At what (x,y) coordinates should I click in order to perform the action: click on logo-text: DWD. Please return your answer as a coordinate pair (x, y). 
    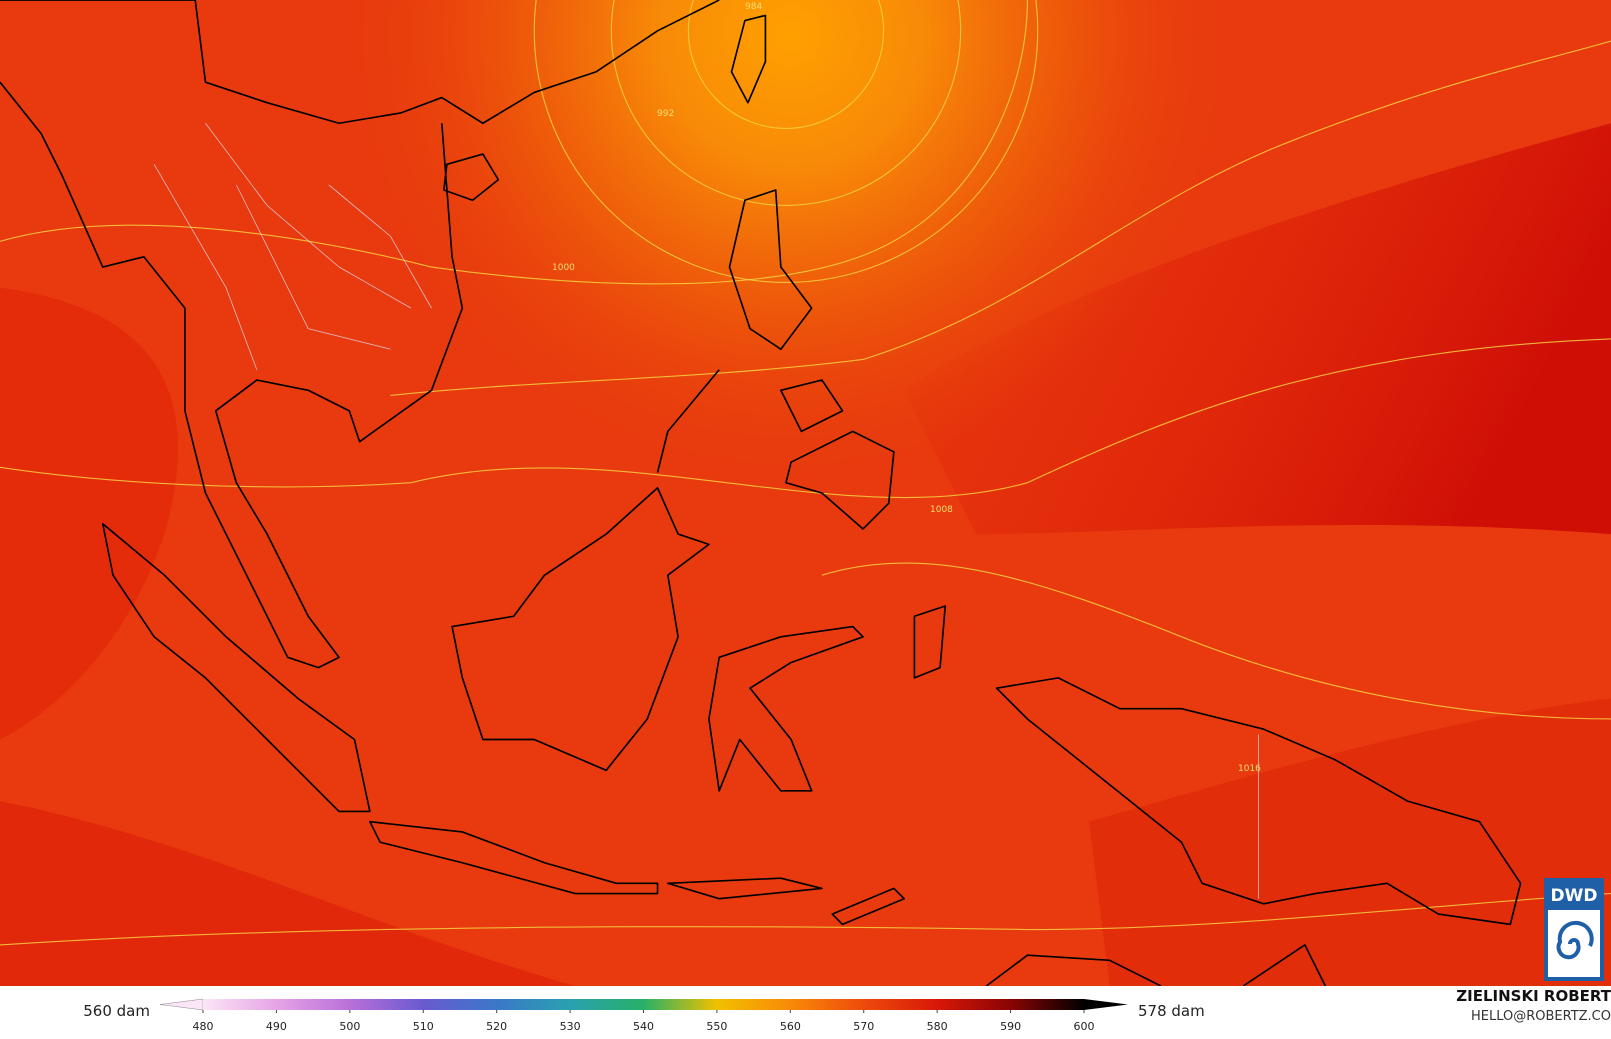
    Looking at the image, I should click on (1574, 896).